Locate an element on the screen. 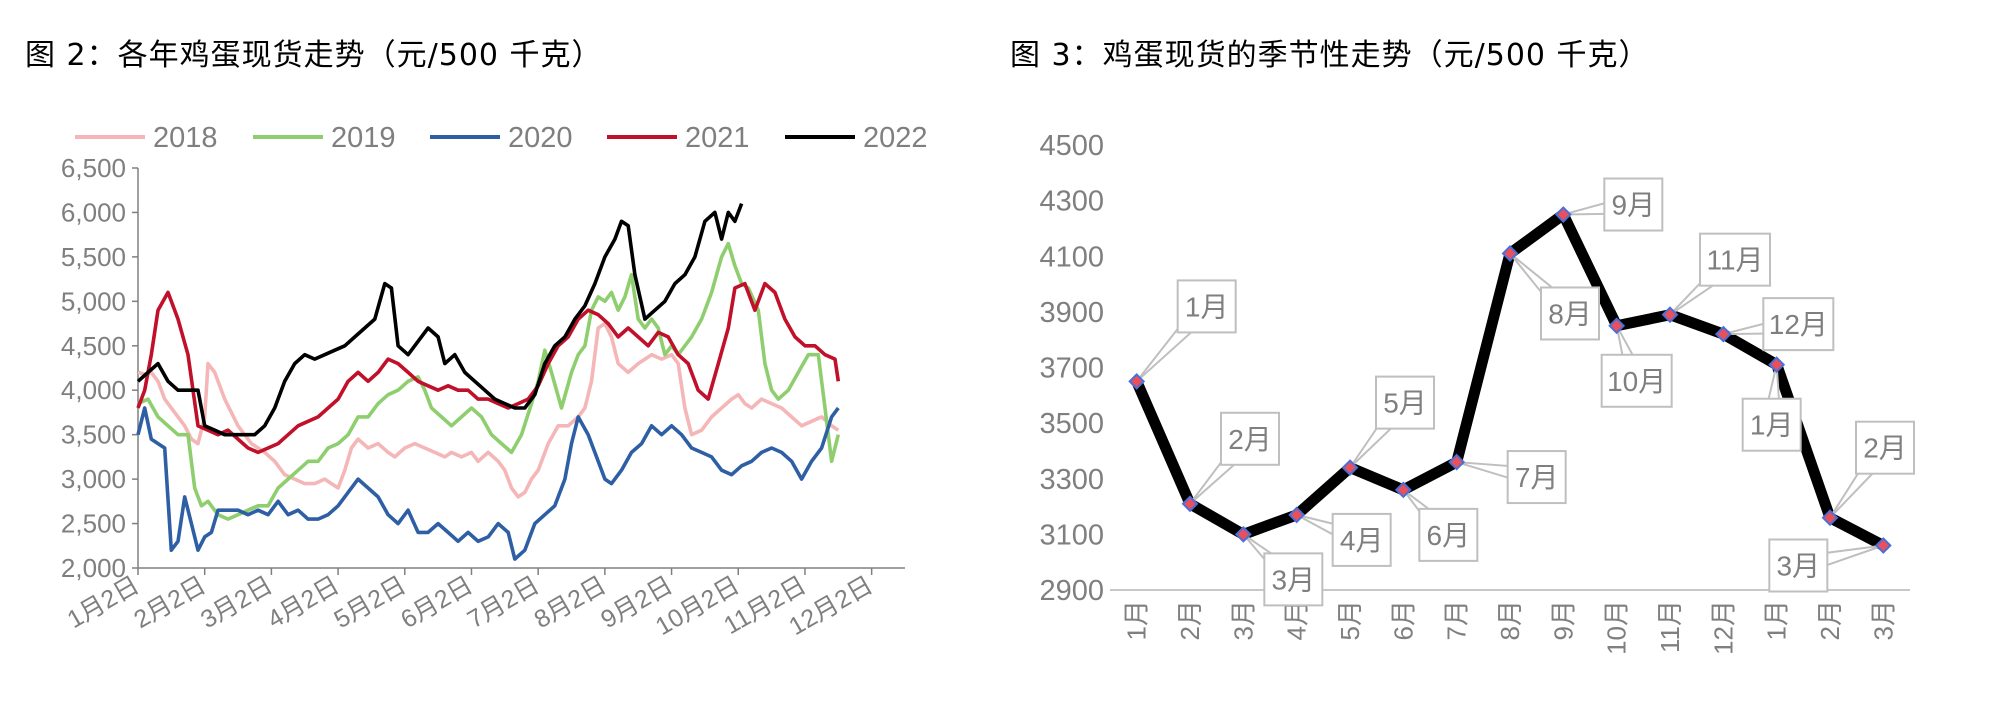  data-label: 11月 is located at coordinates (1734, 260).